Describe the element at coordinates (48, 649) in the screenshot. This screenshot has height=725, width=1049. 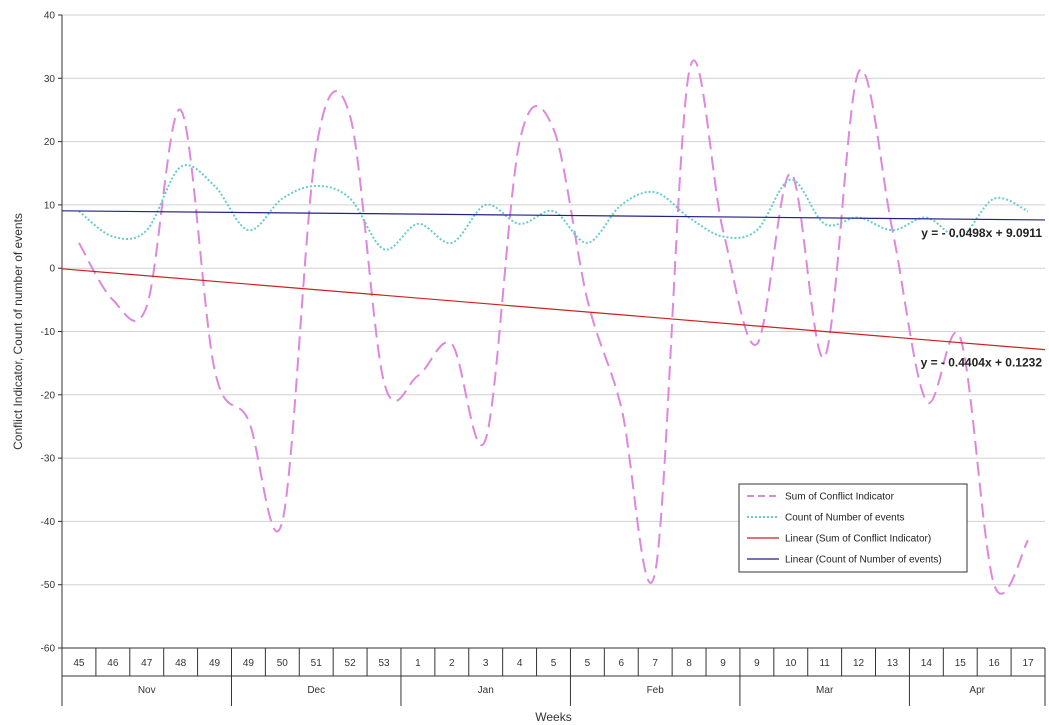
I see `y-tick-label: -60` at that location.